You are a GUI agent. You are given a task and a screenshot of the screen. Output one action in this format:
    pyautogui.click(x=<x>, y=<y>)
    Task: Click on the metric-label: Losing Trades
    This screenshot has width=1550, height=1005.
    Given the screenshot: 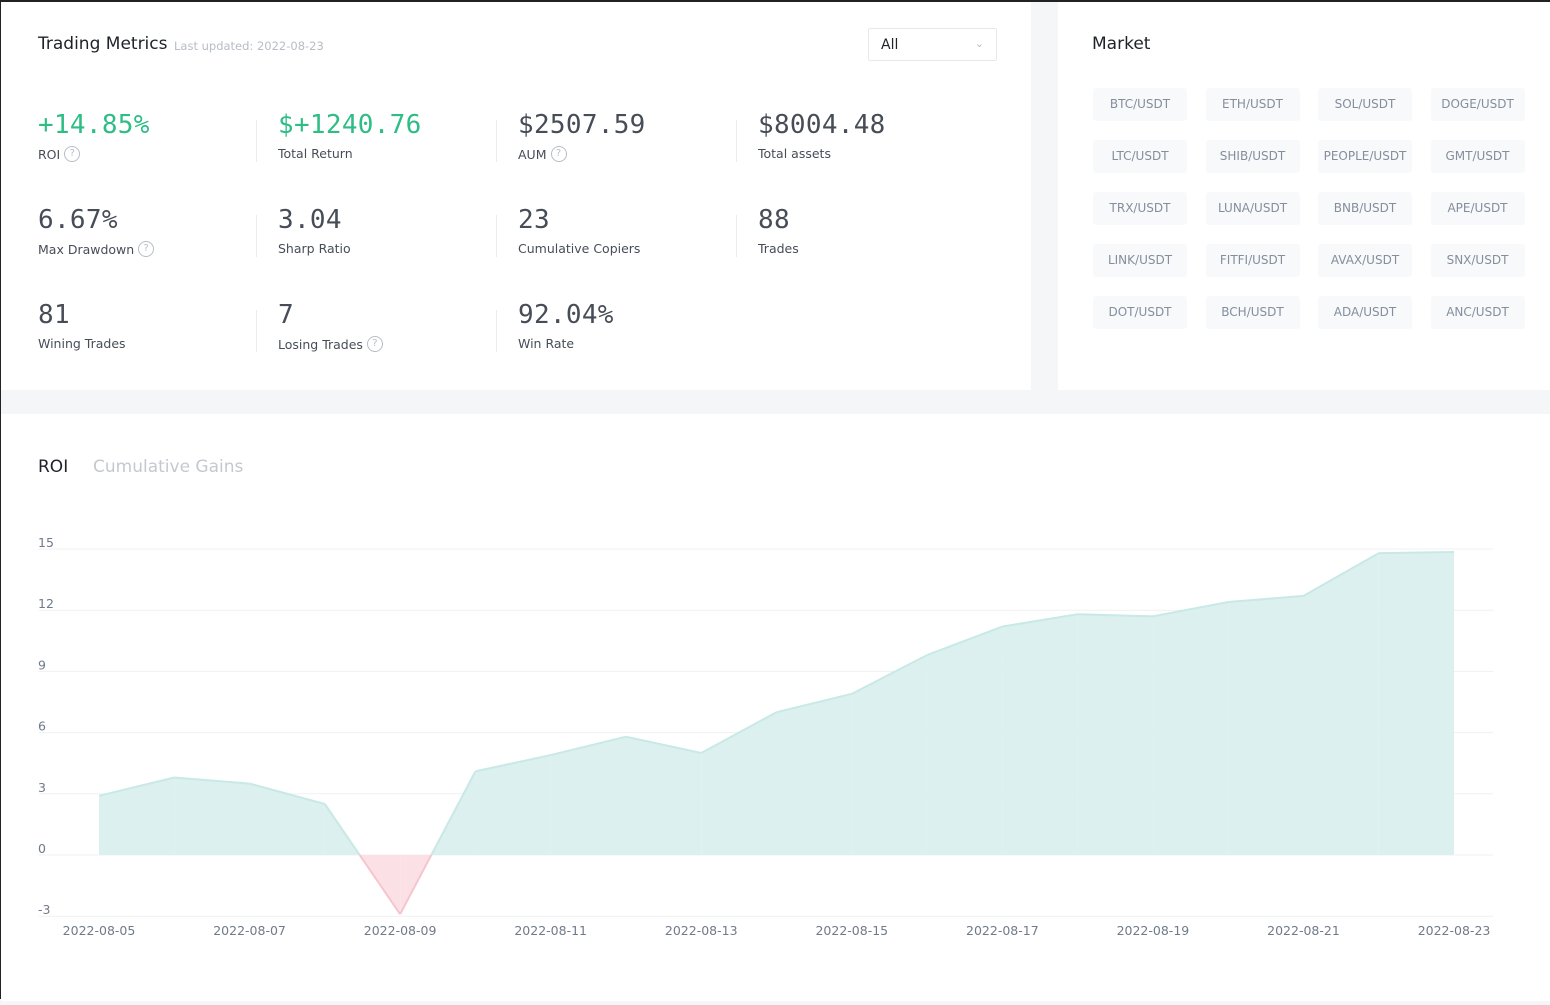 What is the action you would take?
    pyautogui.click(x=320, y=344)
    